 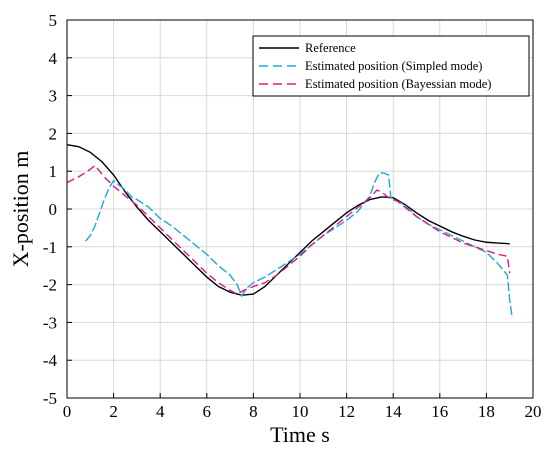 I want to click on y-tick-label: -2, so click(x=50, y=285).